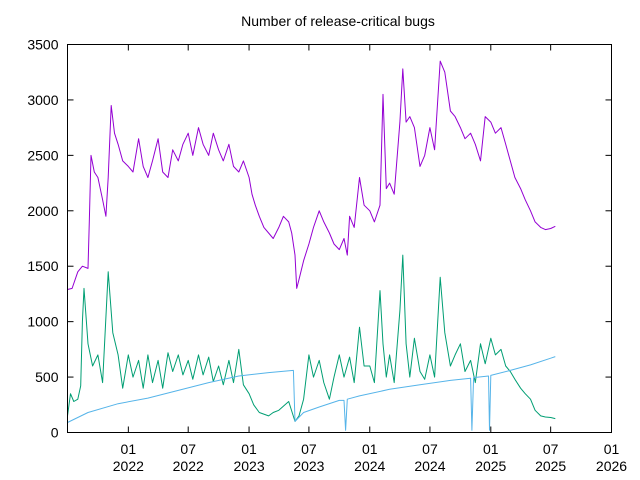 The height and width of the screenshot is (480, 640). Describe the element at coordinates (42, 322) in the screenshot. I see `y-tick-label: 1000` at that location.